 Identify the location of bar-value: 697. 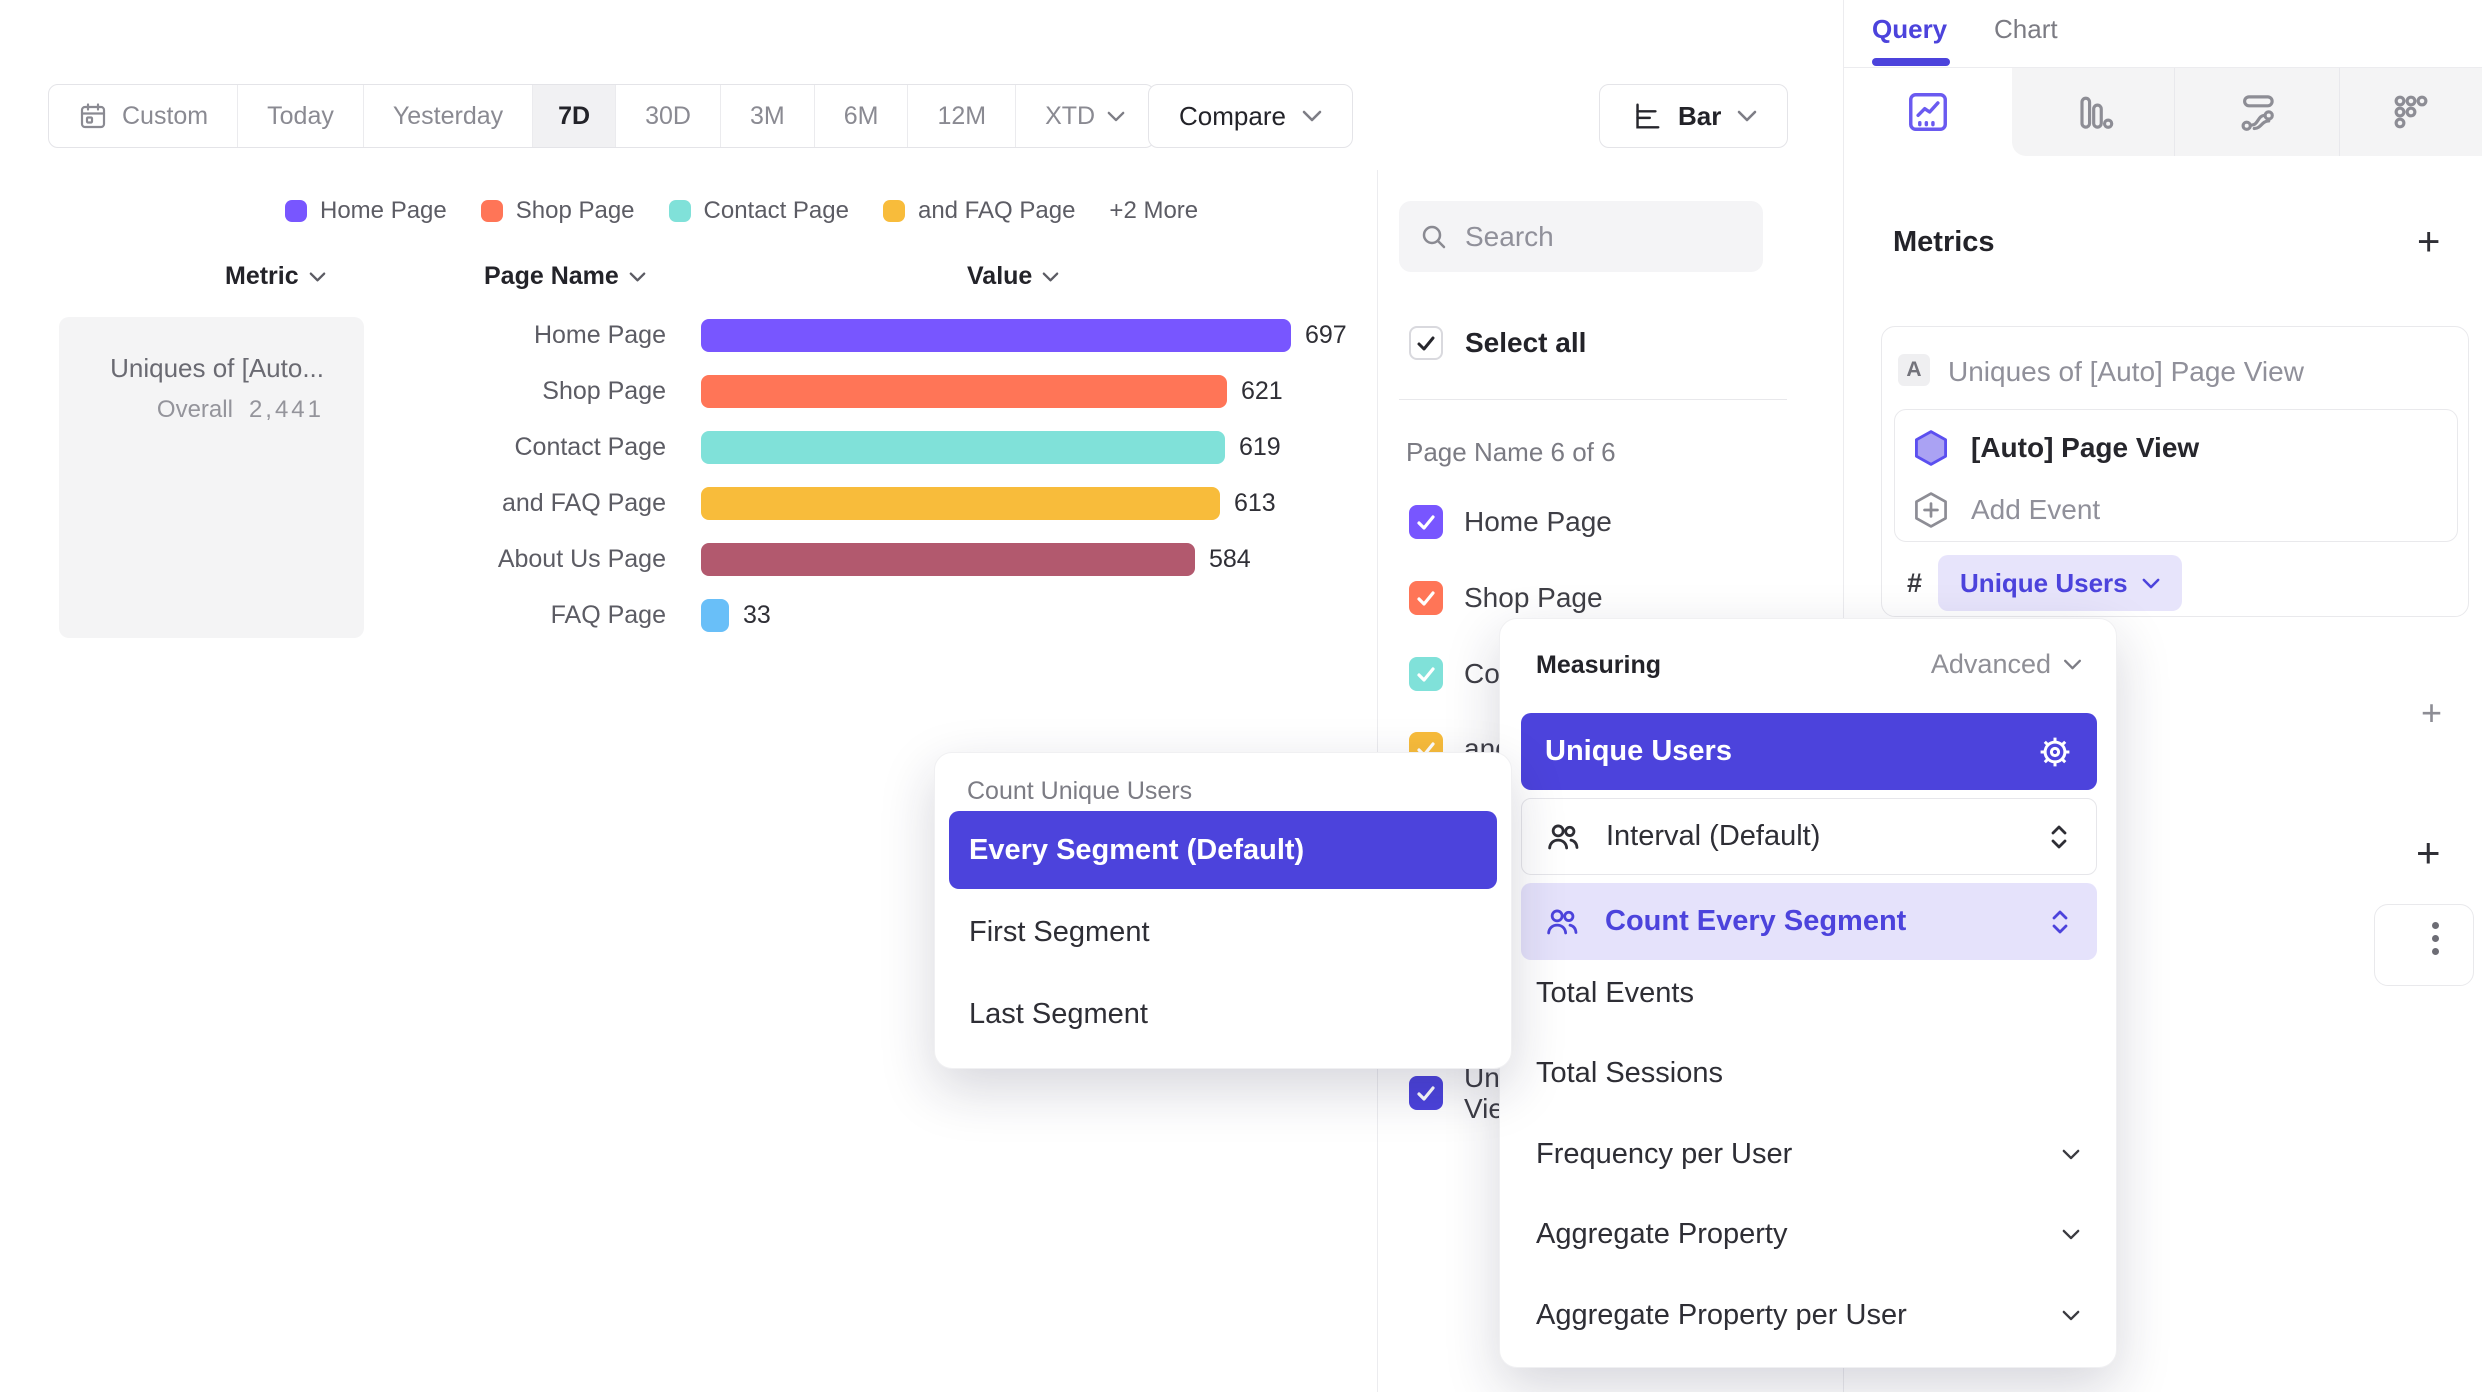
(1326, 334).